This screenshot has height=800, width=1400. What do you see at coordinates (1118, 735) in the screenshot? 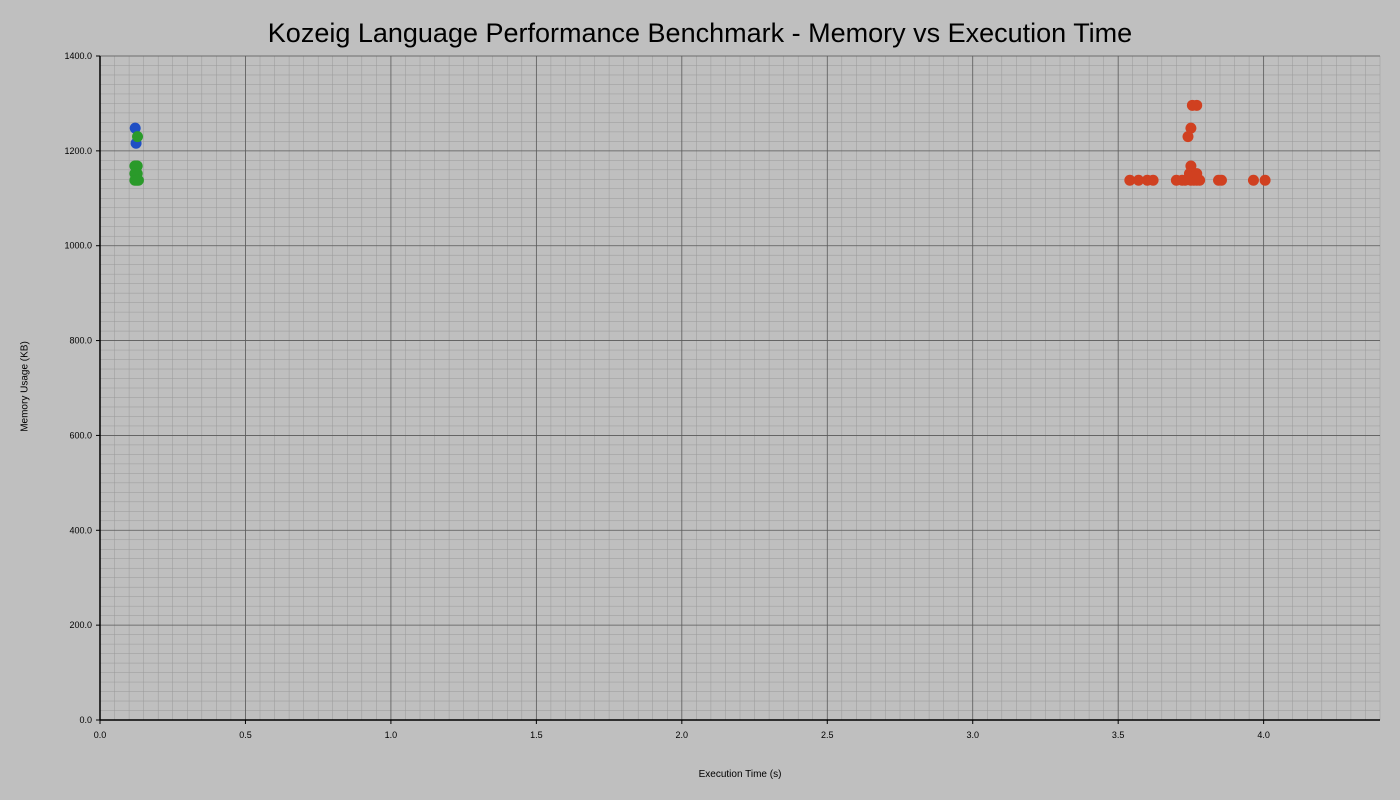
I see `x-tick-label: 3.5` at bounding box center [1118, 735].